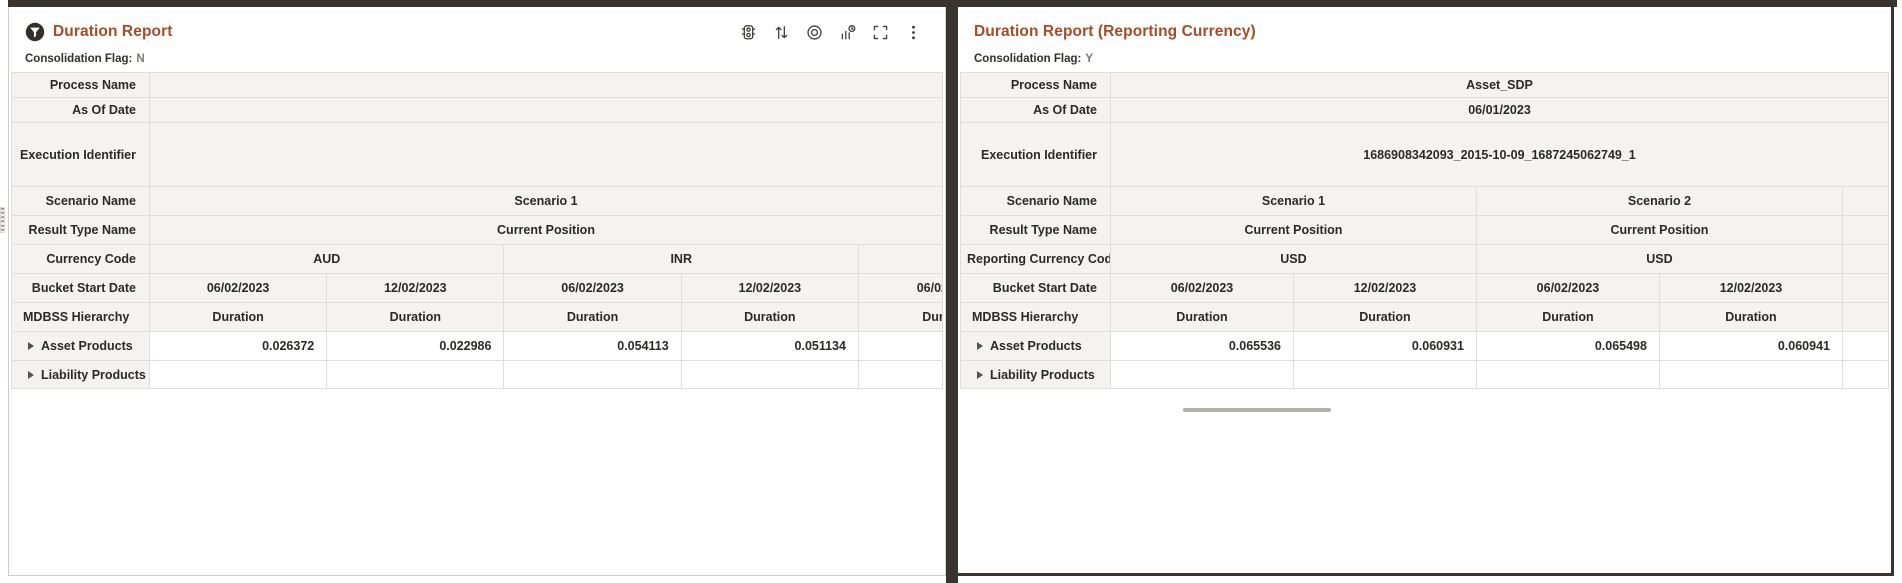 This screenshot has height=583, width=1902. I want to click on result-type-group-partial, so click(1865, 230).